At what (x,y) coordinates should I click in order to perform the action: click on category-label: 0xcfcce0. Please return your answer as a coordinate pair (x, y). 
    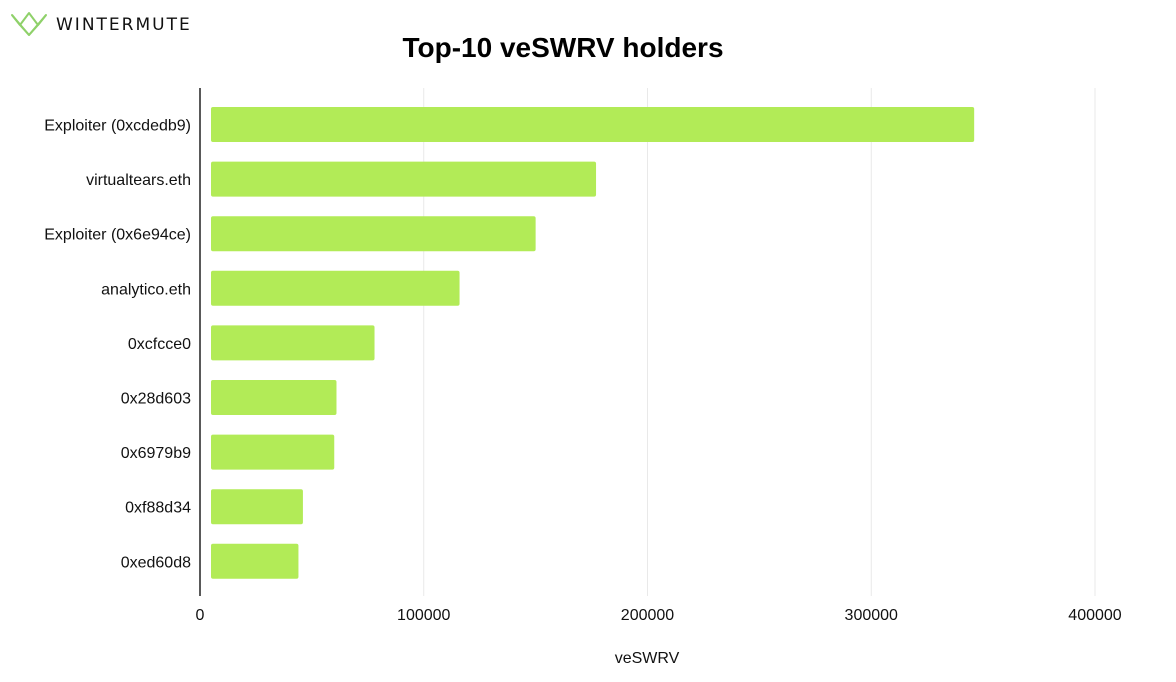
    Looking at the image, I should click on (159, 344).